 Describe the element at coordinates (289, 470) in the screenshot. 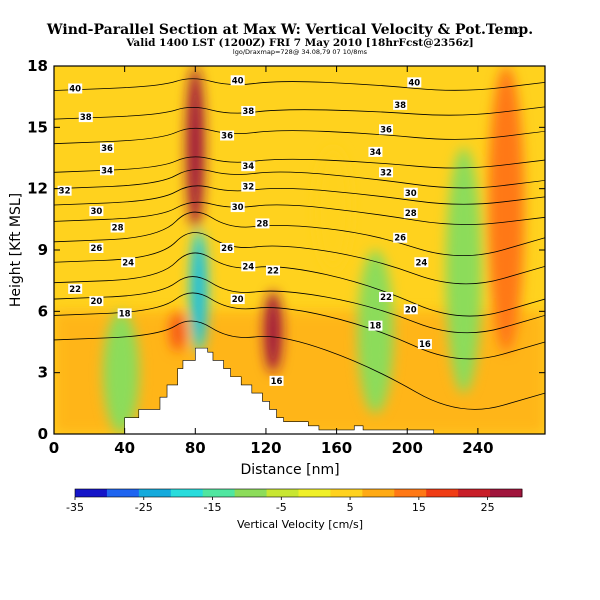

I see `x-axis-label: Distance [nm]` at that location.